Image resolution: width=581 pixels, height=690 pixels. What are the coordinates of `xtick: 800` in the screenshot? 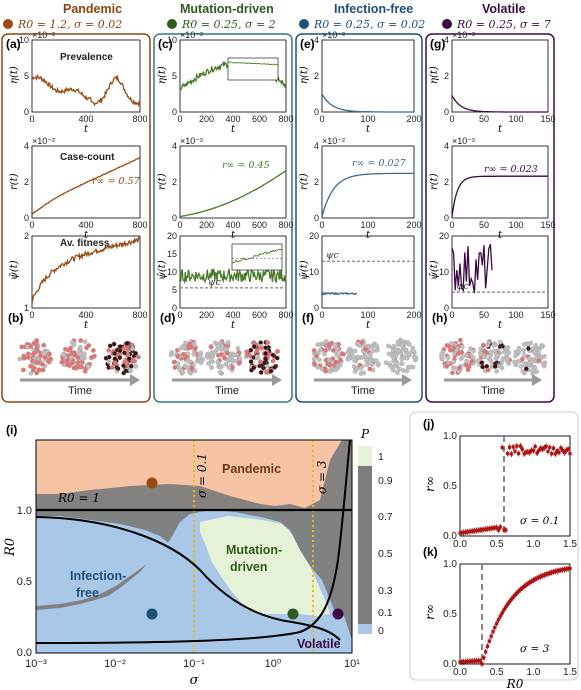 It's located at (285, 119).